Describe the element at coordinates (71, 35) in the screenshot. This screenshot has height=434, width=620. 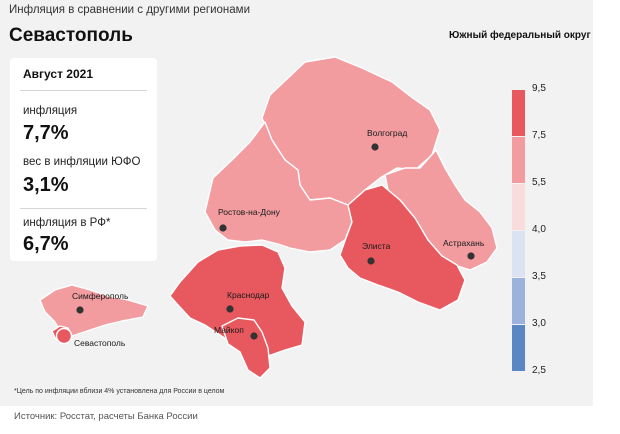
I see `page-title: Севастополь` at that location.